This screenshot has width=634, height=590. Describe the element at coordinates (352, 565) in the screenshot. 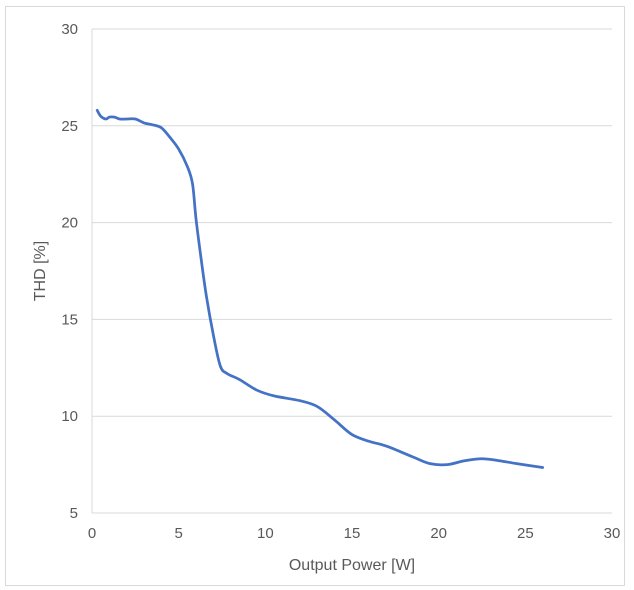

I see `x-axis-title: Output Power [W]` at that location.